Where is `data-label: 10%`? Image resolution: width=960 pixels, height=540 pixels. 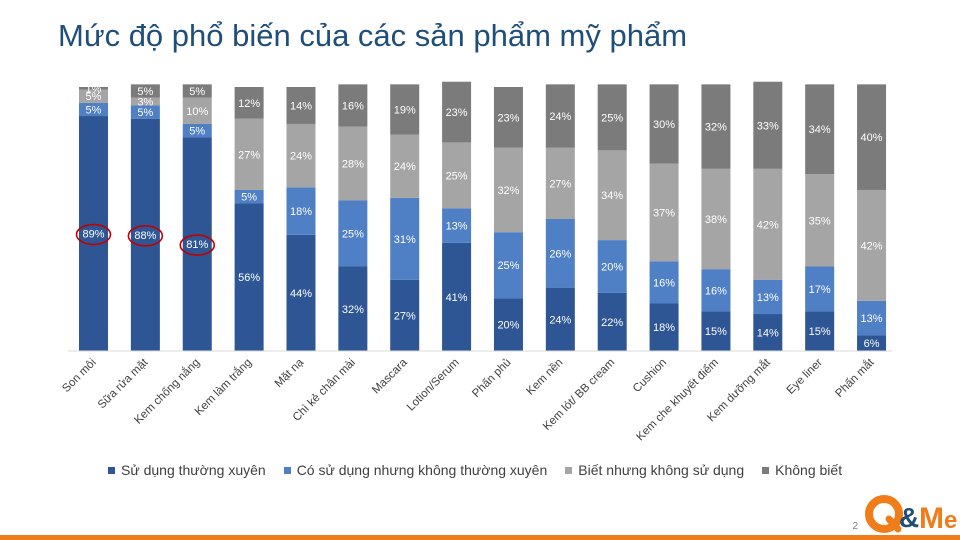 data-label: 10% is located at coordinates (197, 112).